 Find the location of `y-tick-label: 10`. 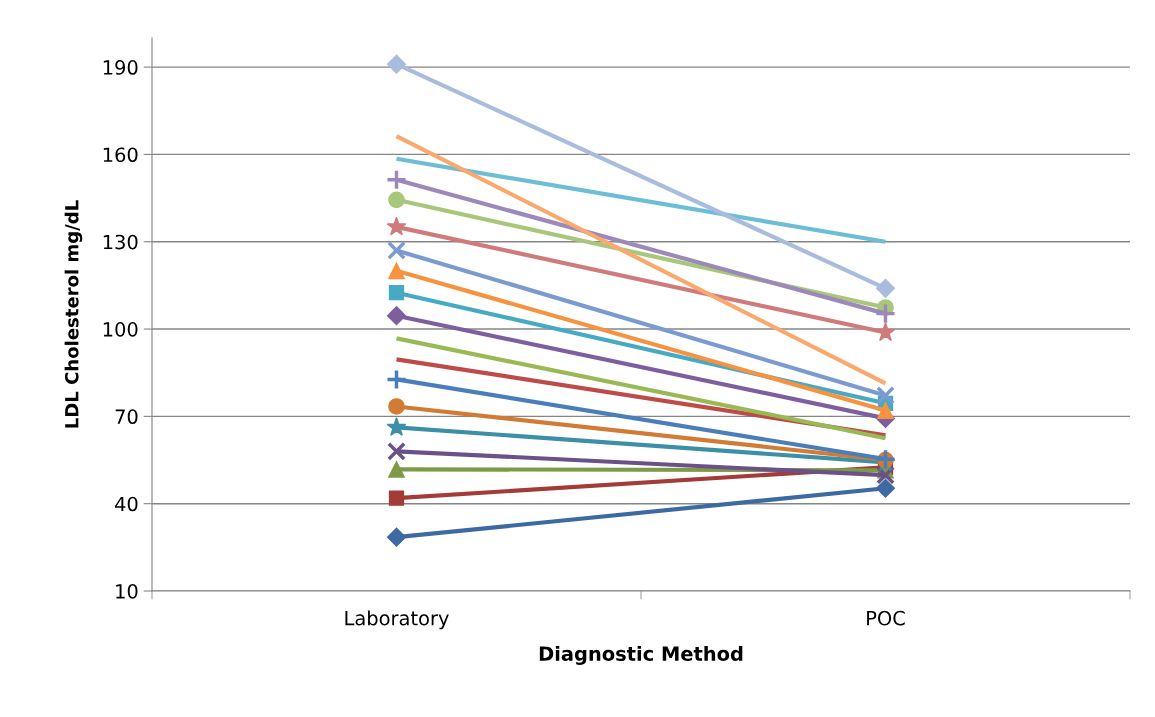

y-tick-label: 10 is located at coordinates (127, 591).